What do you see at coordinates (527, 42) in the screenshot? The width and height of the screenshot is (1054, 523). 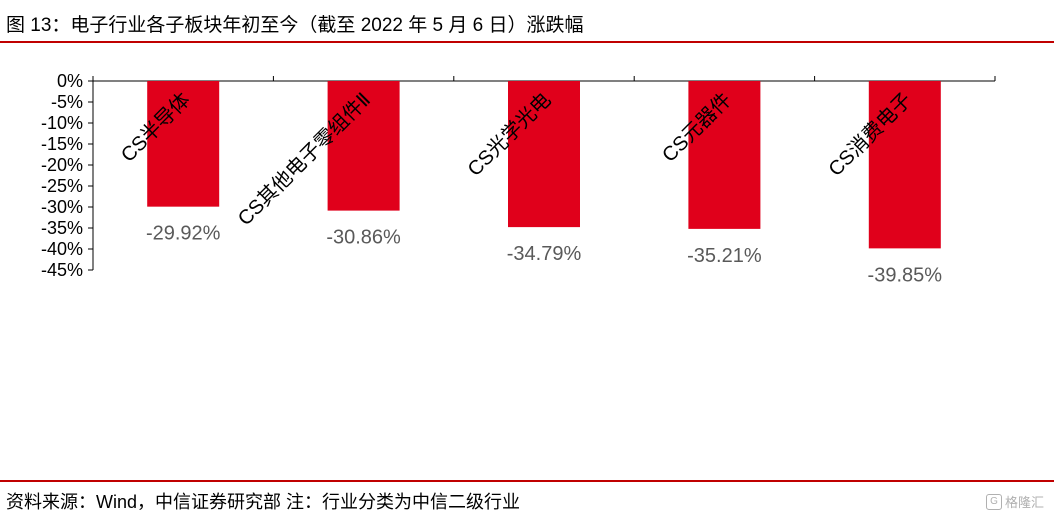 I see `title-divider` at bounding box center [527, 42].